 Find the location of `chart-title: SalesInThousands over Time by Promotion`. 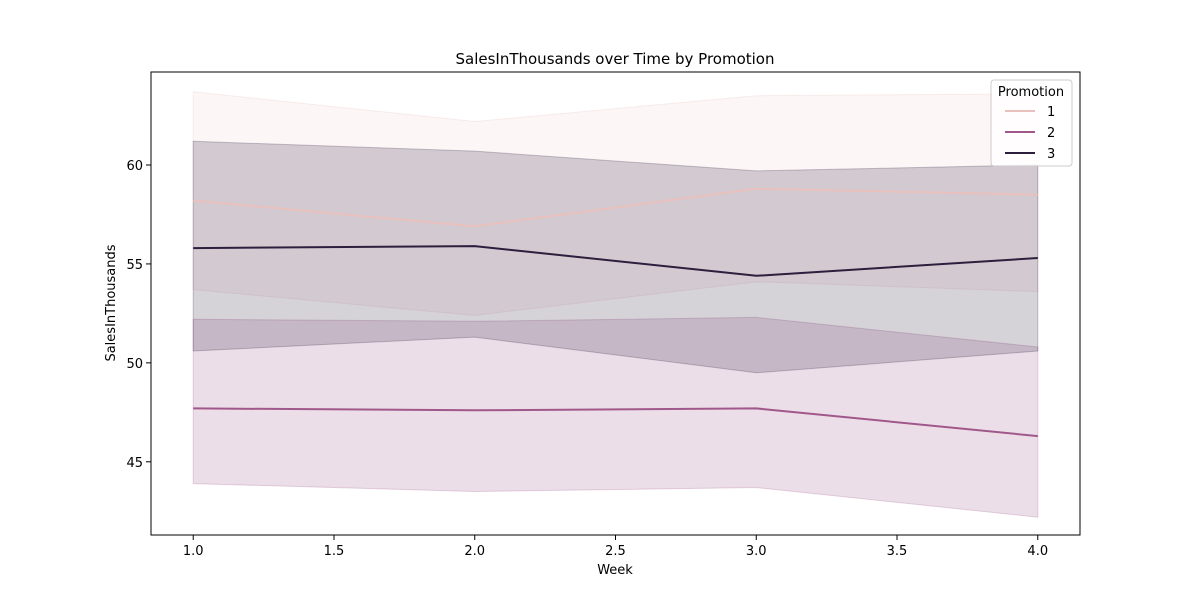

chart-title: SalesInThousands over Time by Promotion is located at coordinates (614, 59).